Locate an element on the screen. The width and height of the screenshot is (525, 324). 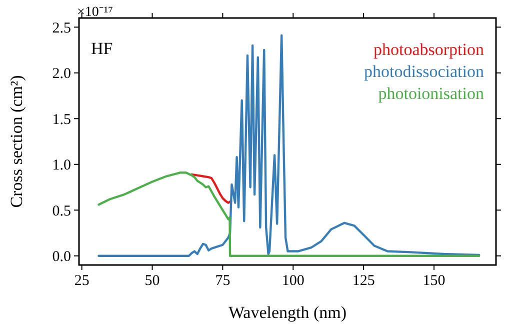
y-tick-label: 0.5 is located at coordinates (61, 211).